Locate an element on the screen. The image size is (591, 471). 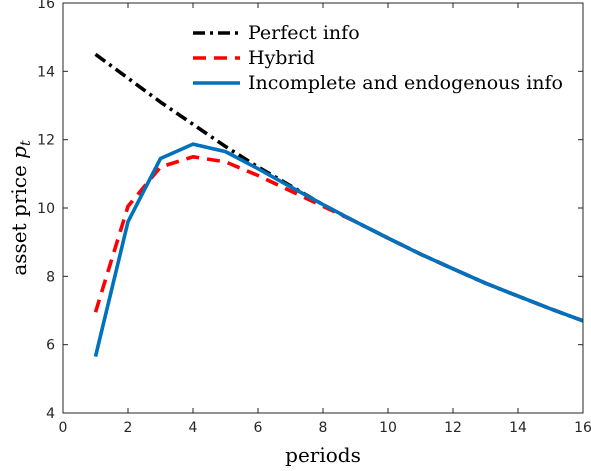
y-tick-label: 6 is located at coordinates (50, 346).